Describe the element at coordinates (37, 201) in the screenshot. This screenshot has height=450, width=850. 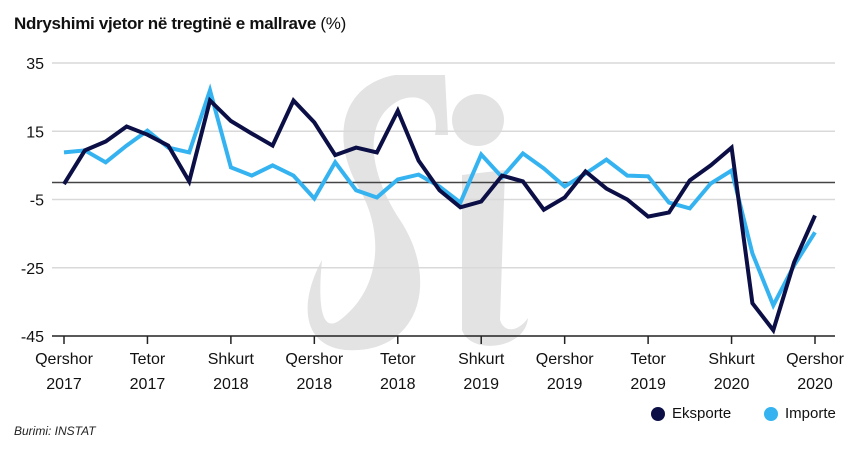
I see `y-tick-label: -5` at that location.